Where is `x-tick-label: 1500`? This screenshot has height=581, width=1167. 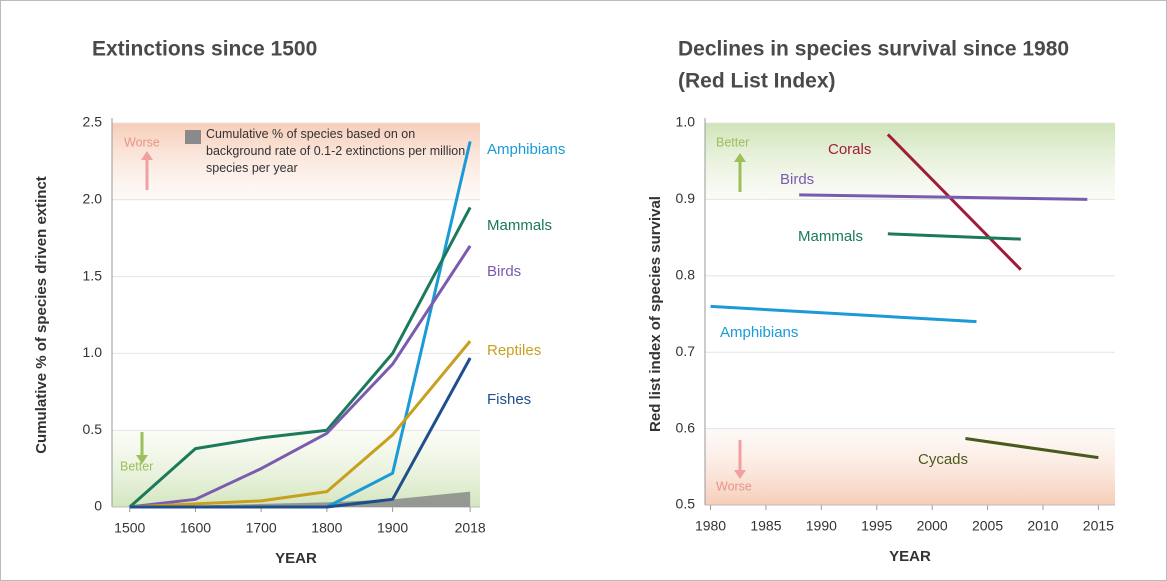
x-tick-label: 1500 is located at coordinates (129, 528).